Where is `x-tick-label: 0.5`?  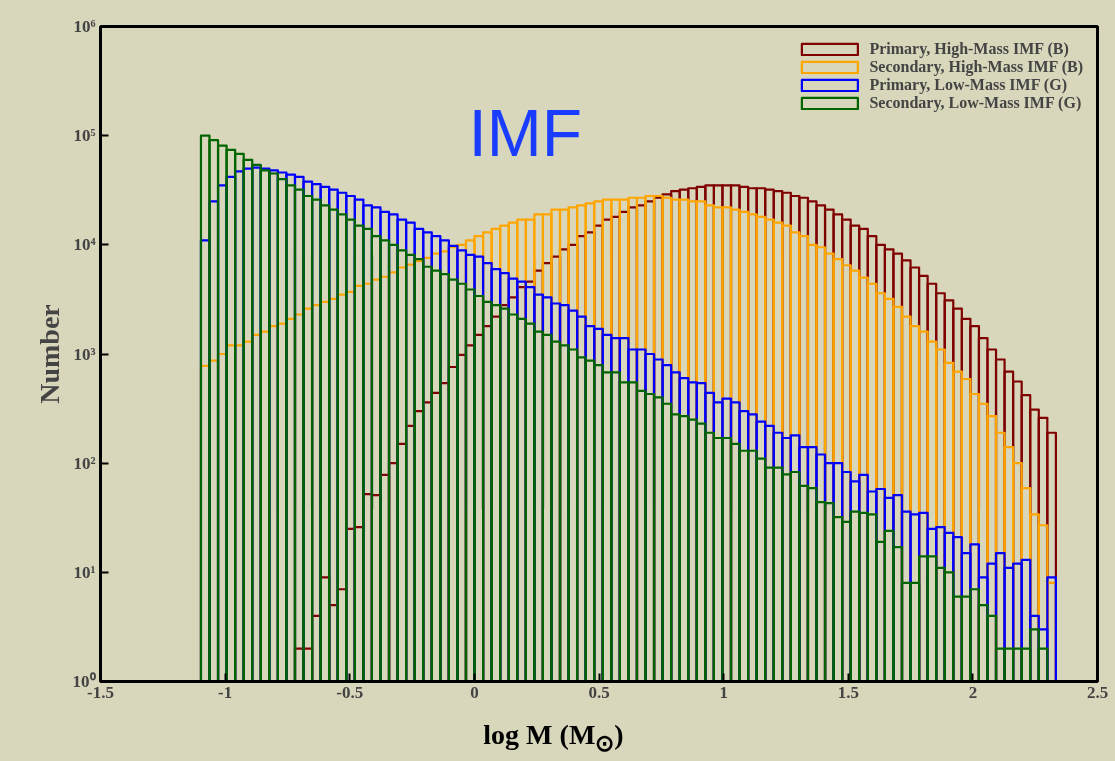 x-tick-label: 0.5 is located at coordinates (599, 692).